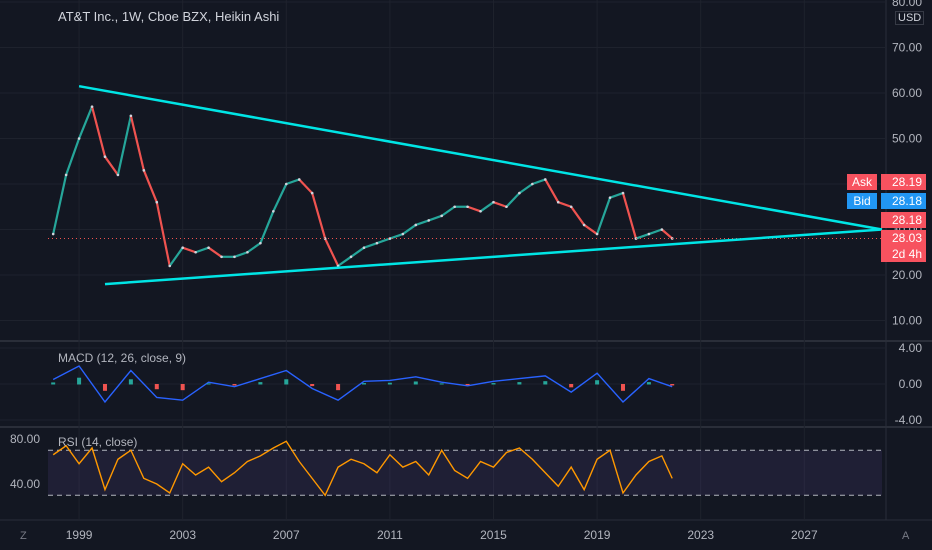  What do you see at coordinates (911, 348) in the screenshot?
I see `macd-tick-label: 4.00` at bounding box center [911, 348].